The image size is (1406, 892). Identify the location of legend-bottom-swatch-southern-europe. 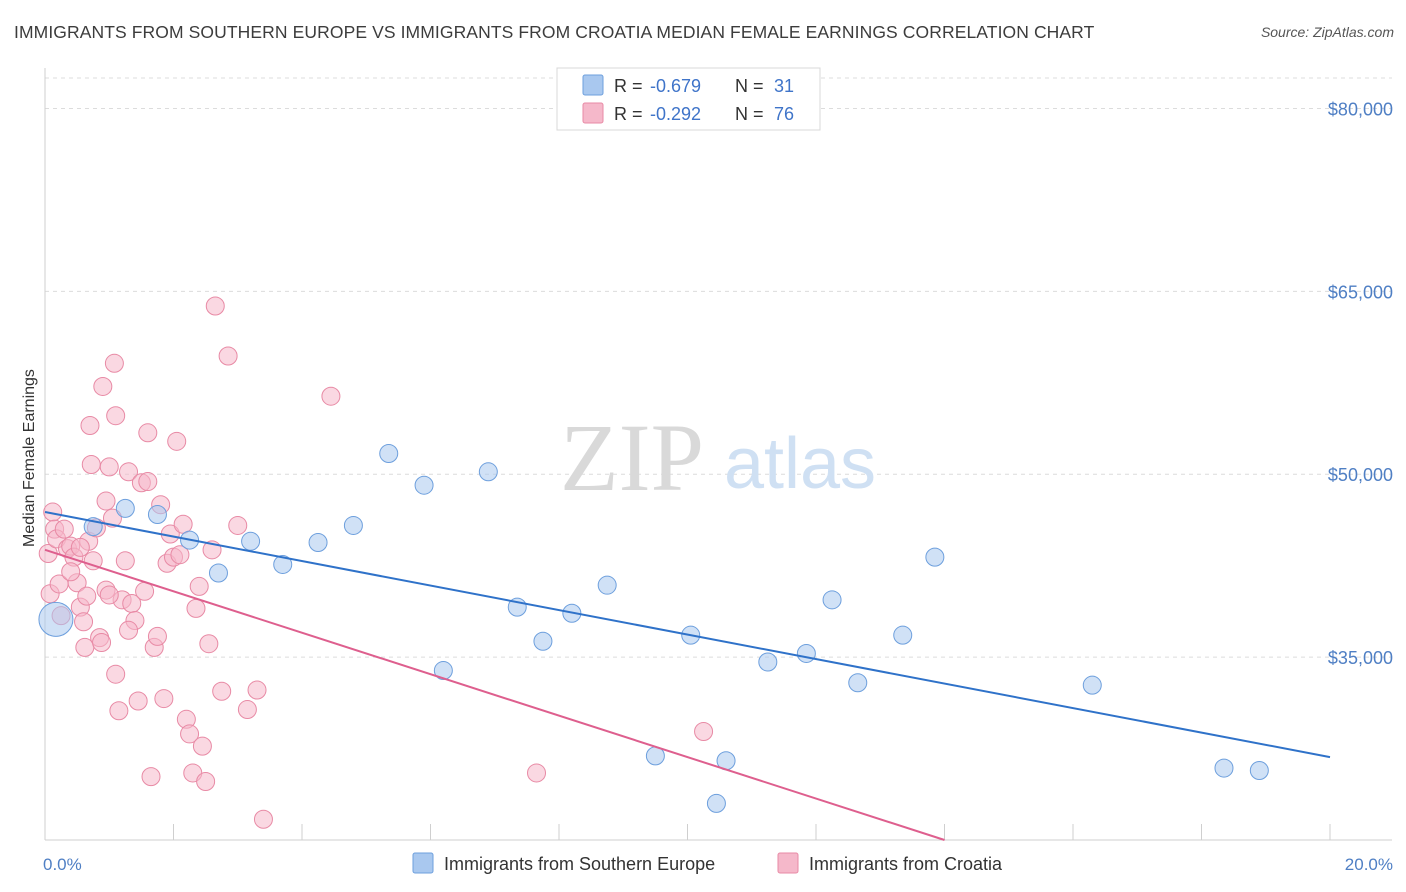
(423, 863).